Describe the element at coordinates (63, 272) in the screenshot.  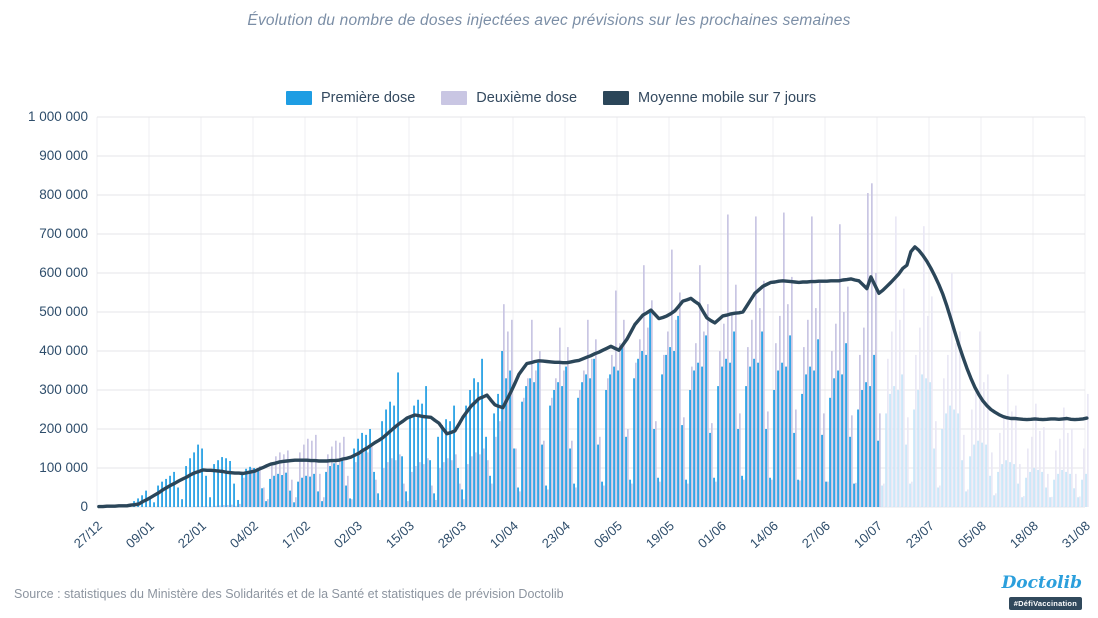
I see `y-tick-label: 600 000` at that location.